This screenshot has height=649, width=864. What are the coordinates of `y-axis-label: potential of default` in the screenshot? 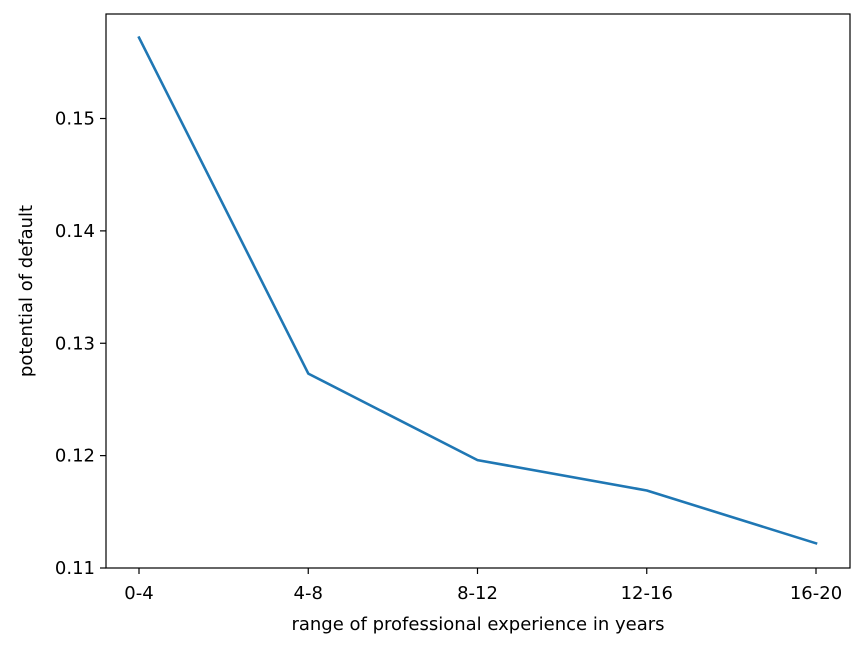 It's located at (26, 291).